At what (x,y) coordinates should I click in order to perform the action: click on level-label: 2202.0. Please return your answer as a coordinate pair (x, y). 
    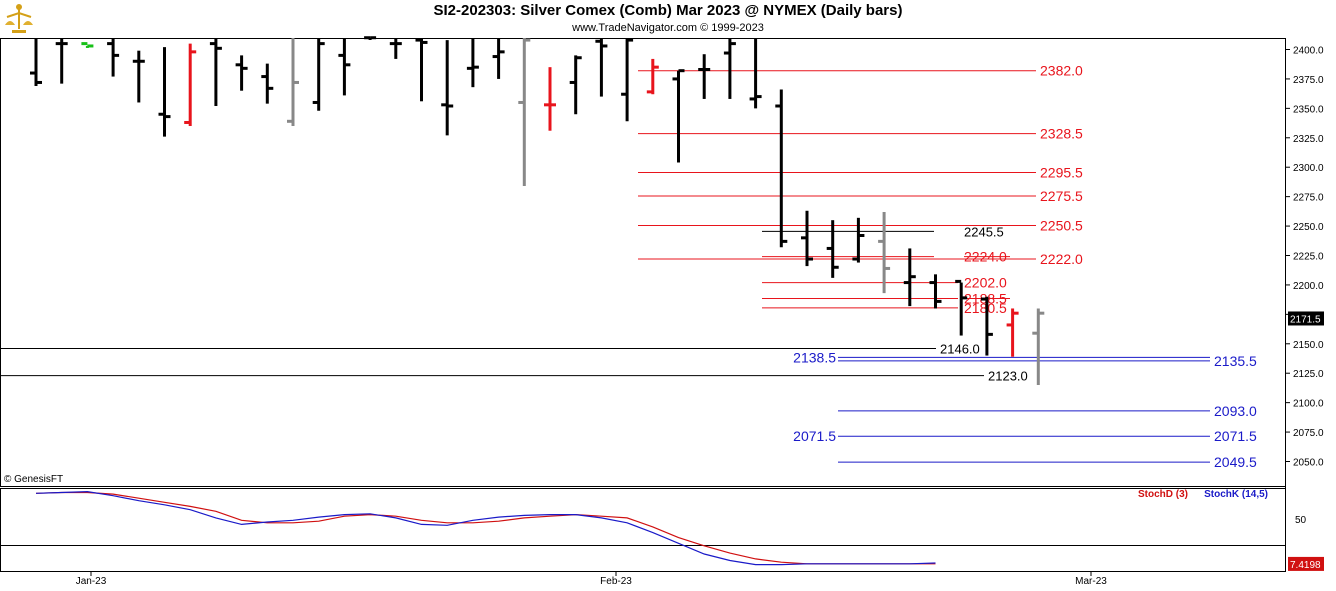
    Looking at the image, I should click on (985, 283).